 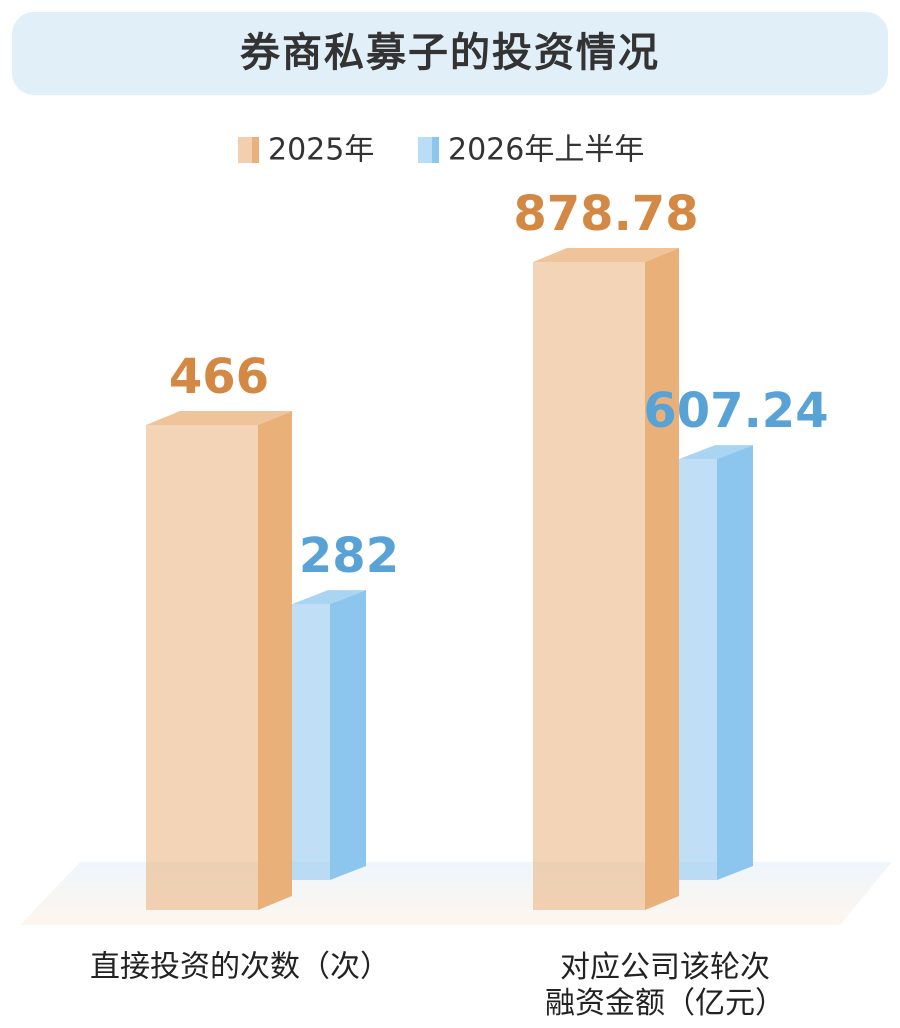 I want to click on category-label: 对应公司该轮次融资金额（亿元）, so click(x=665, y=985).